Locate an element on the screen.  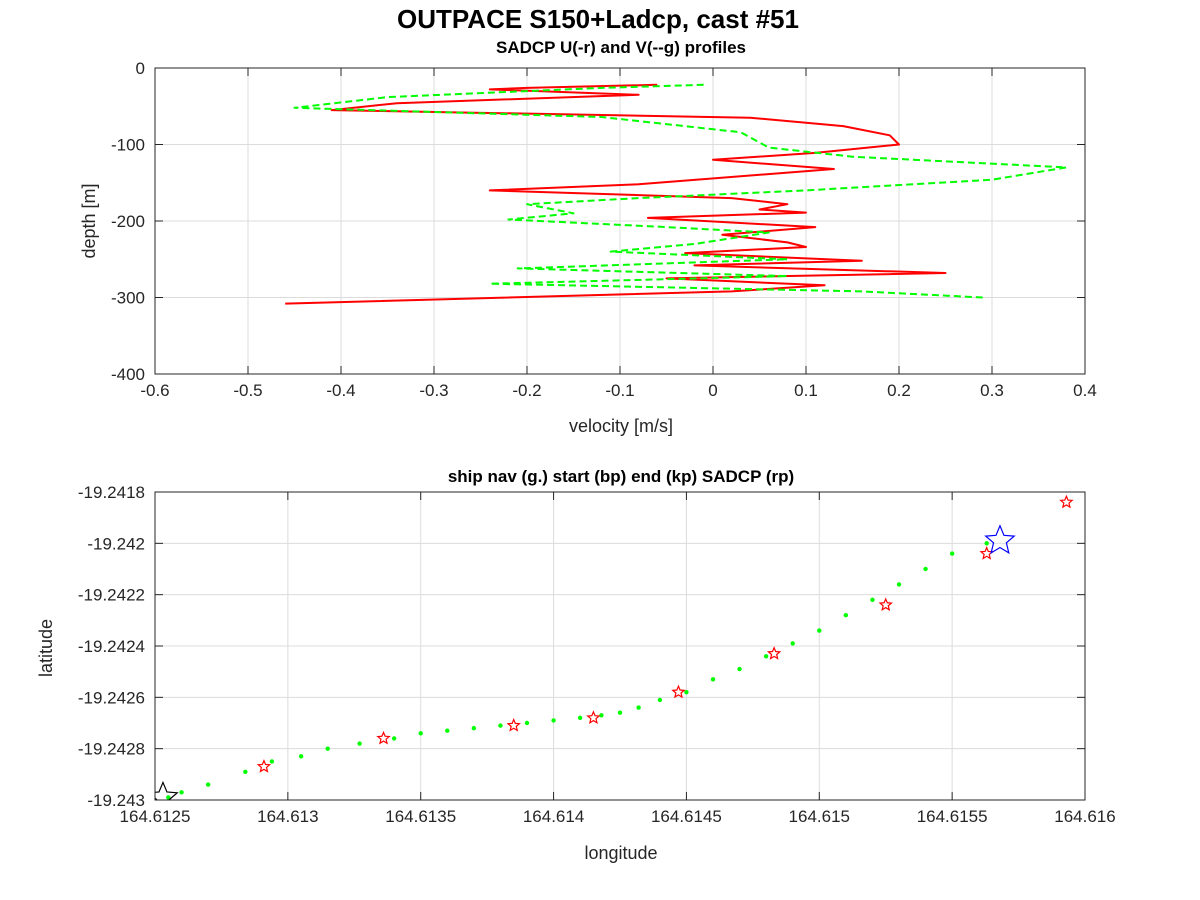
profile-x-tick-label: -0.4 is located at coordinates (340, 390).